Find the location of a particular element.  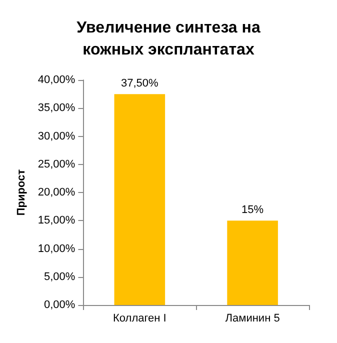

y-tick-label: 5,00% is located at coordinates (60, 276).